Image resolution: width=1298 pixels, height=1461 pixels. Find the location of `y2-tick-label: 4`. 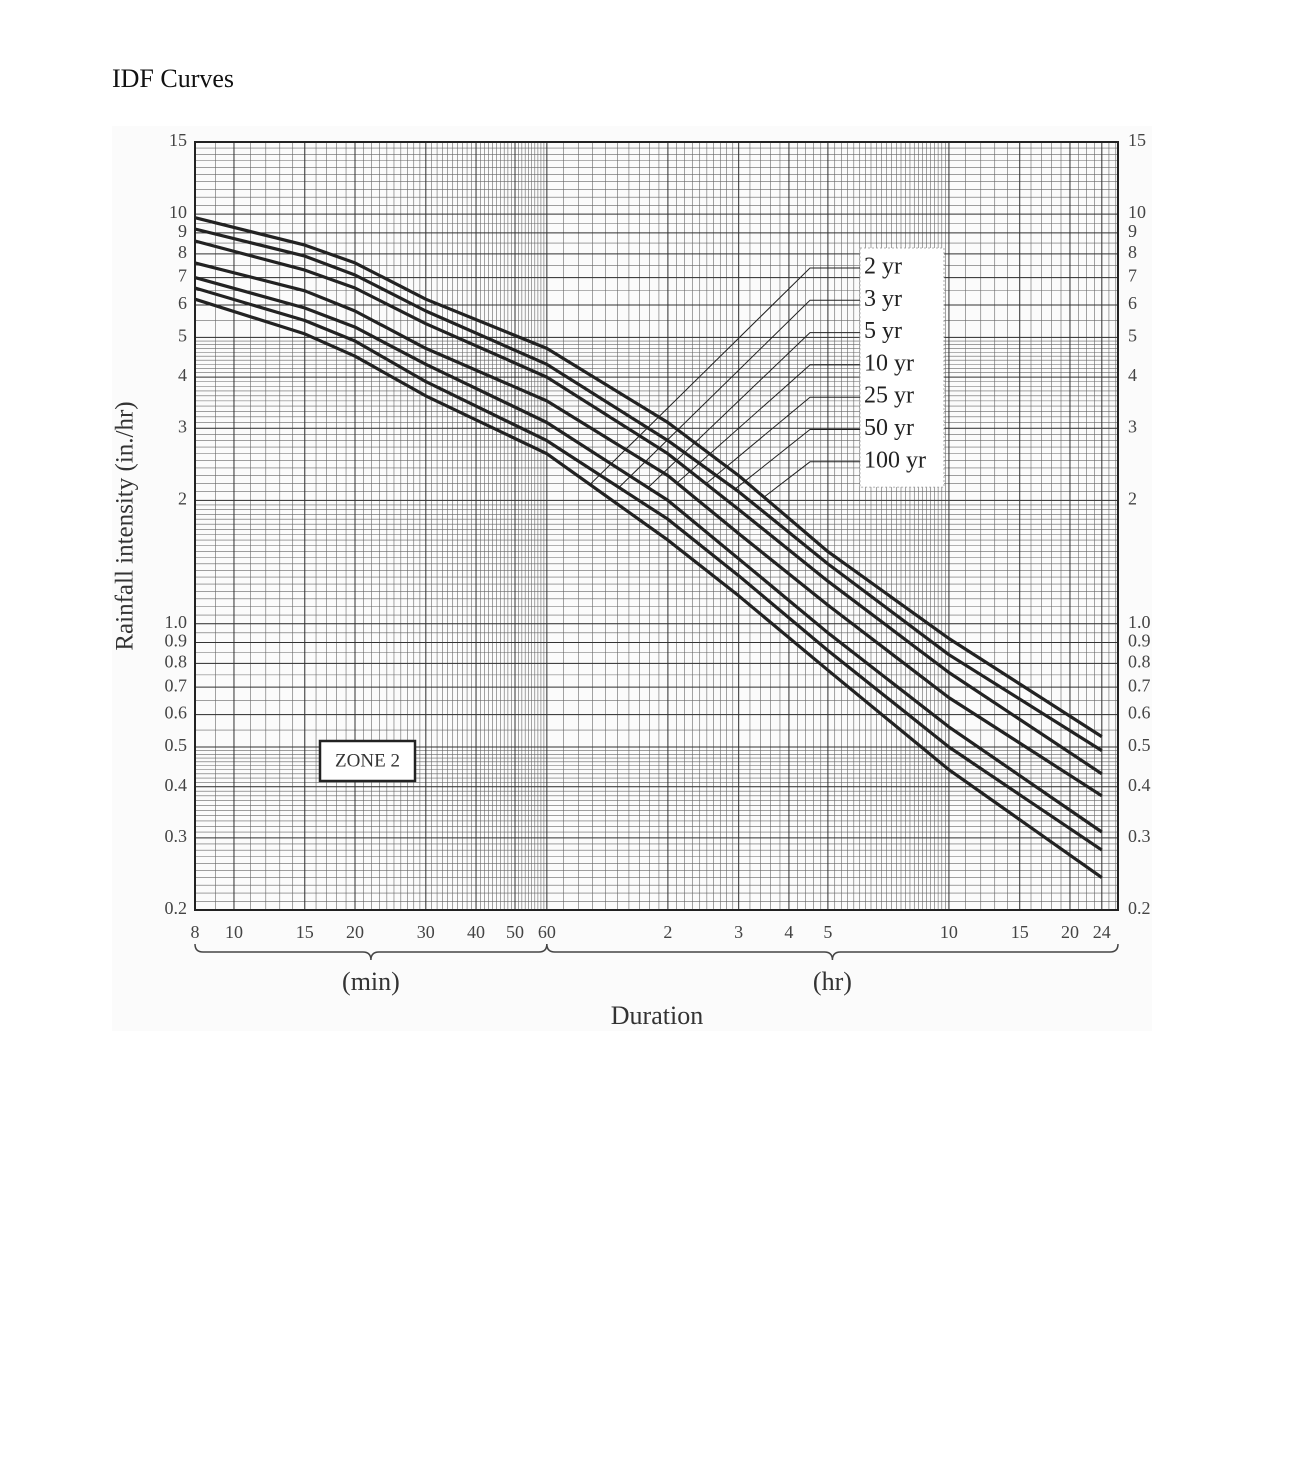

y2-tick-label: 4 is located at coordinates (1132, 375).